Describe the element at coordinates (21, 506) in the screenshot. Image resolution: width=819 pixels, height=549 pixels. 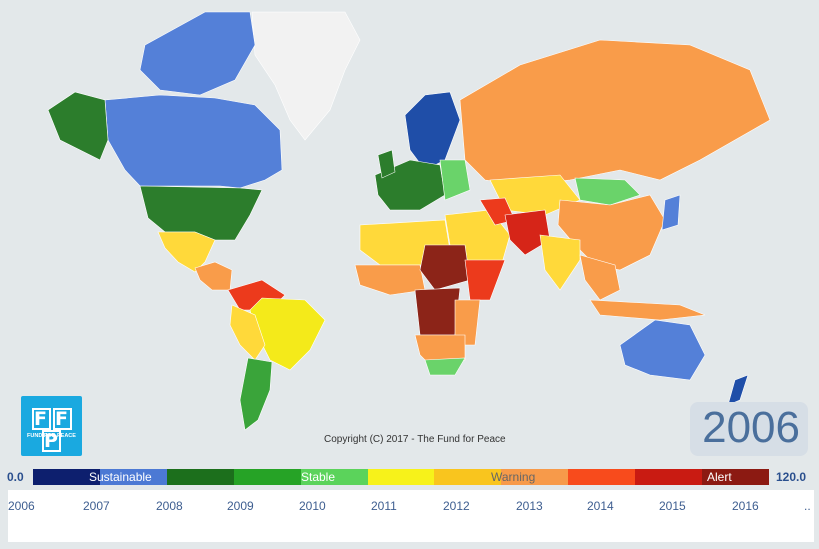
I see `year-option-2006: 2006` at that location.